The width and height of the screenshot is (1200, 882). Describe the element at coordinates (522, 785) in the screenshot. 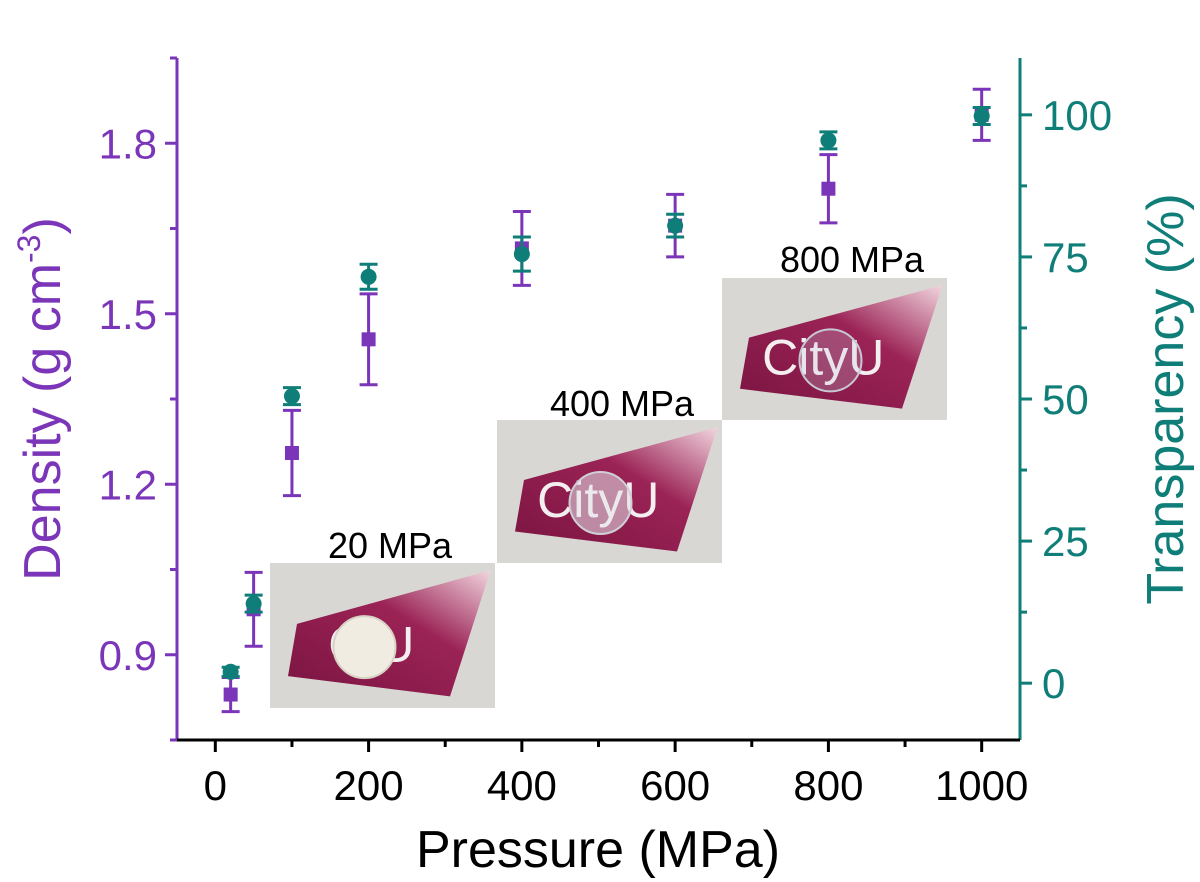

I see `x-tick-label: 400` at that location.